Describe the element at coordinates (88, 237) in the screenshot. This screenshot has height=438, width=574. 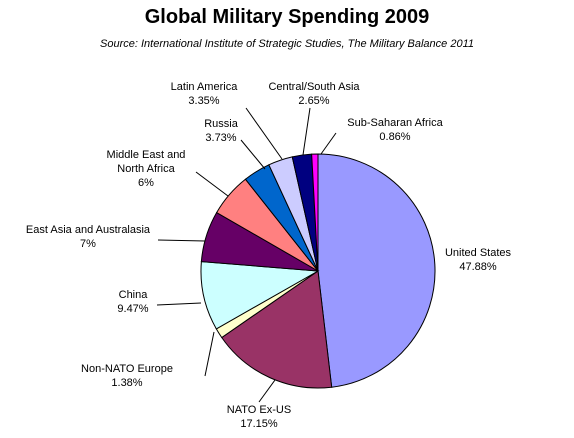
I see `slice-label: East Asia and Australasia 7%` at that location.